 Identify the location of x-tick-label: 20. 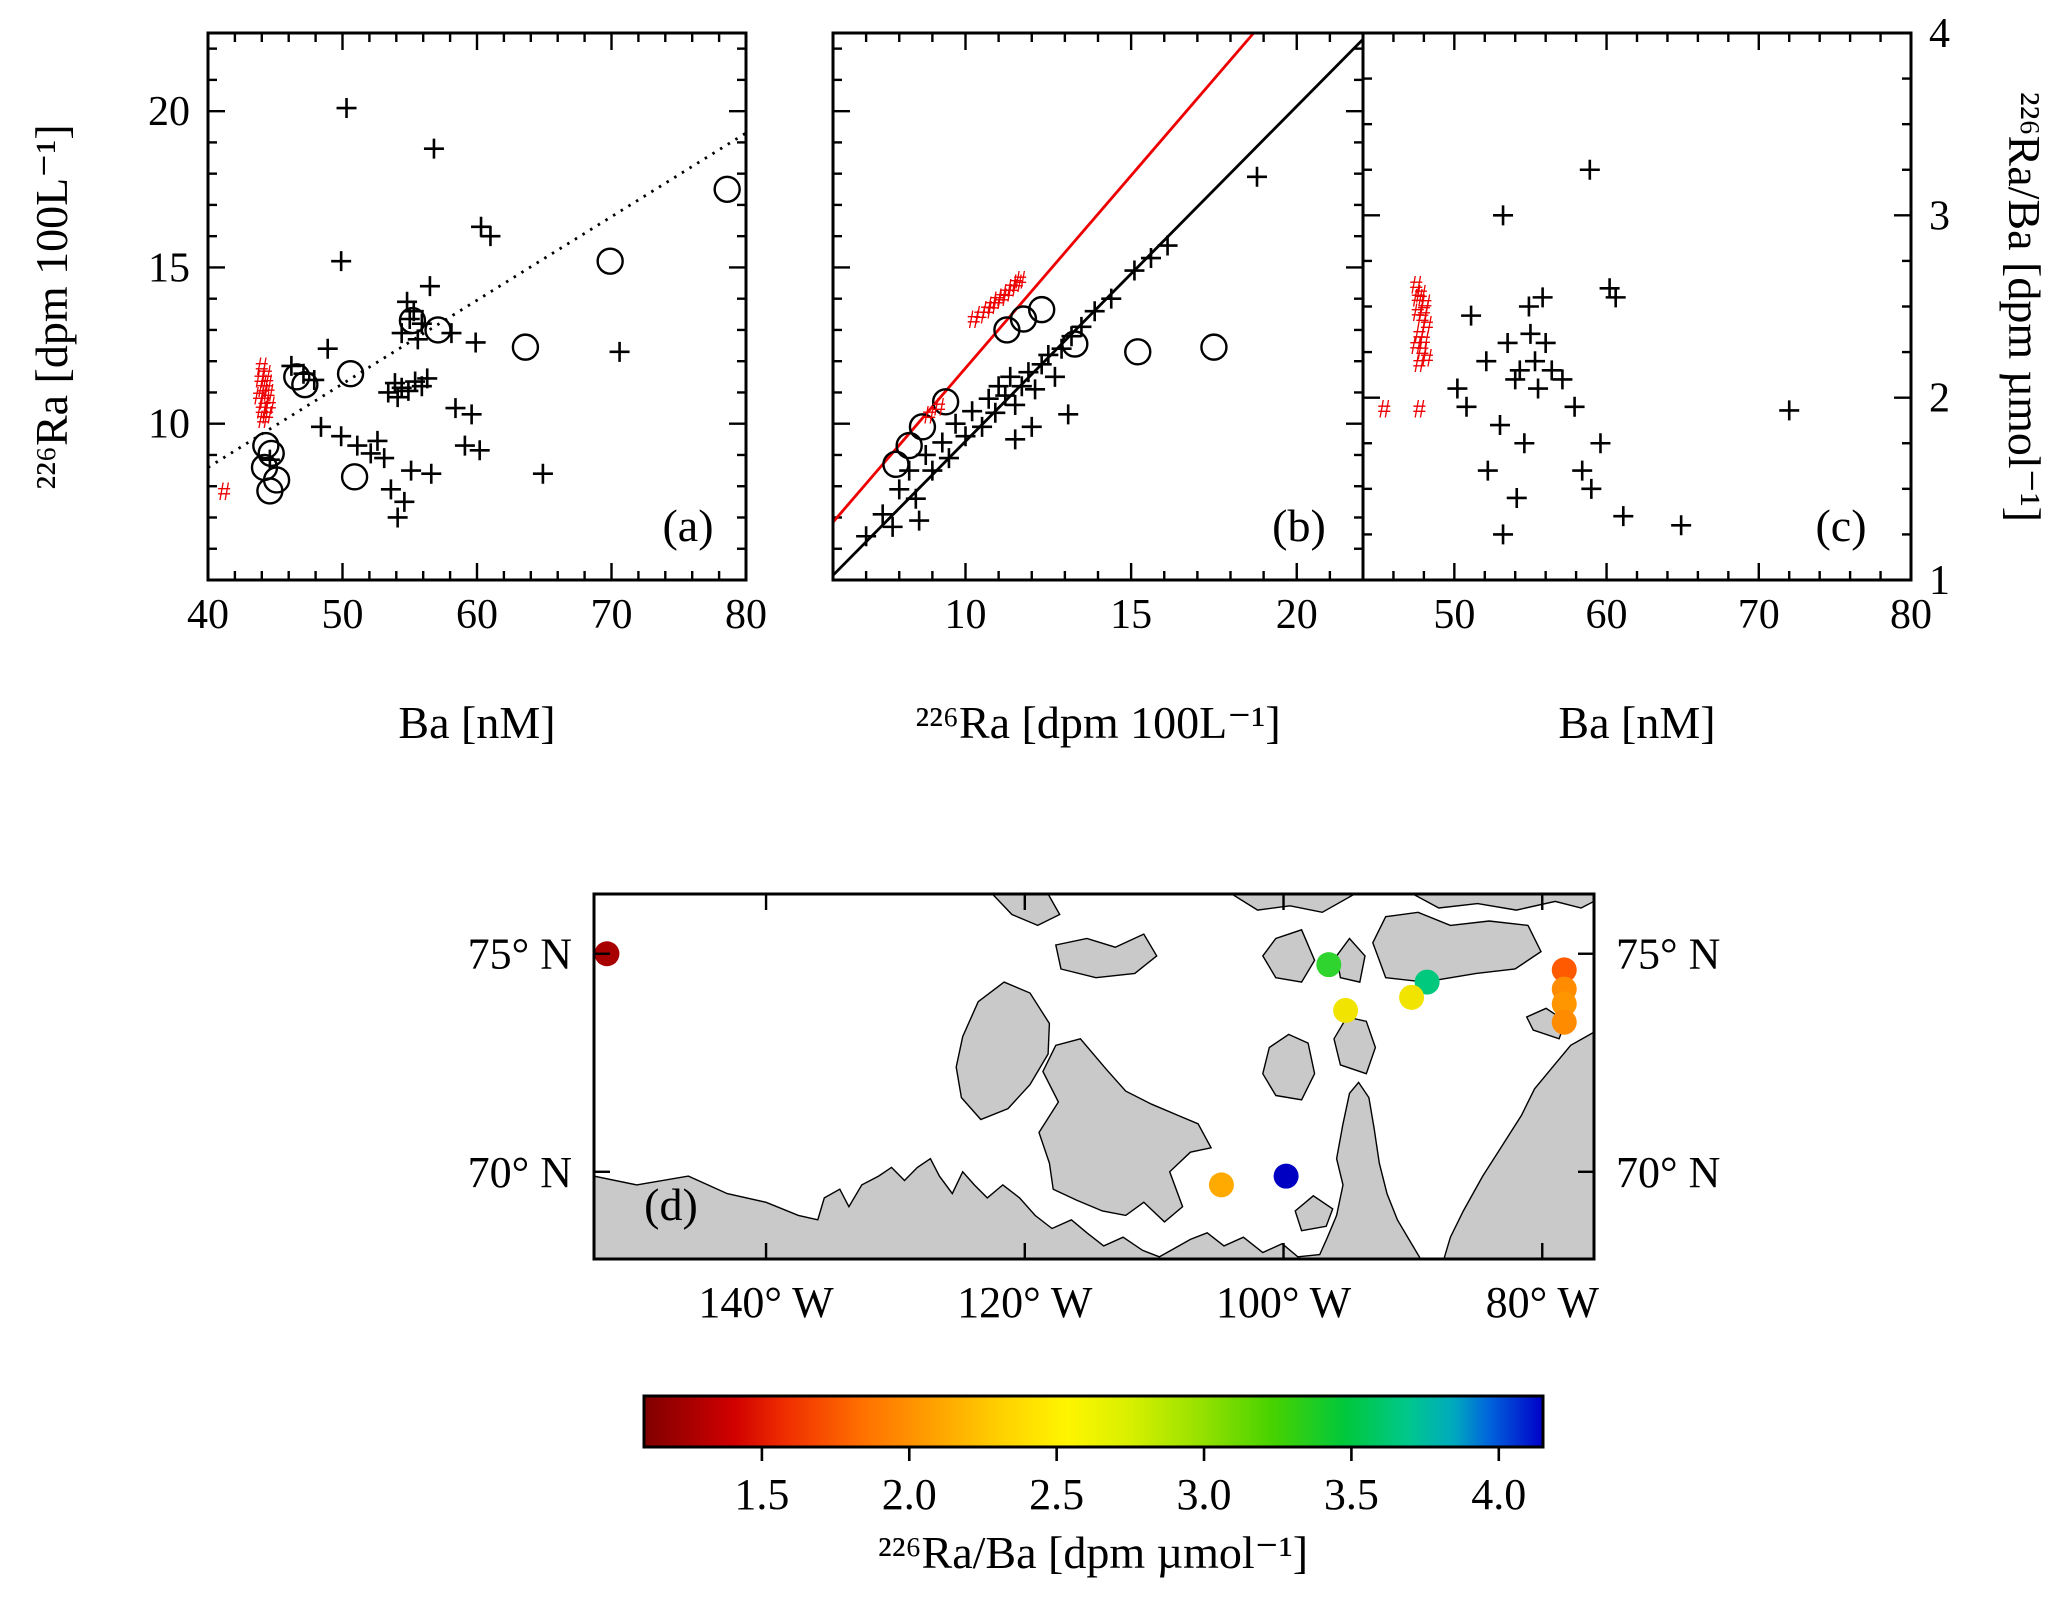
(1297, 615).